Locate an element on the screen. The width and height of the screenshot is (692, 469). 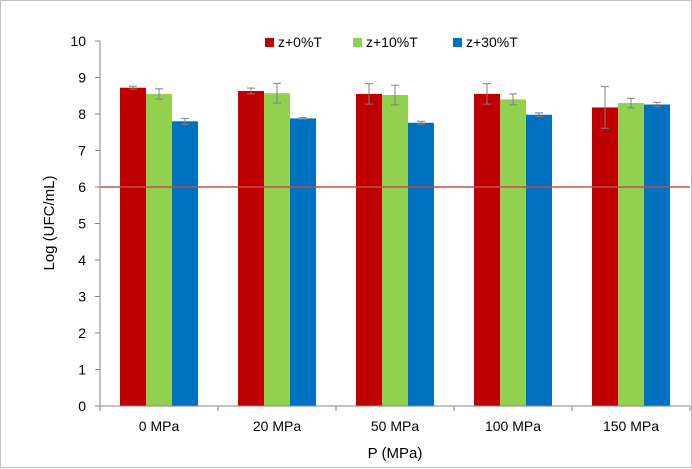
bar-z+10%T-100 MPa is located at coordinates (513, 253).